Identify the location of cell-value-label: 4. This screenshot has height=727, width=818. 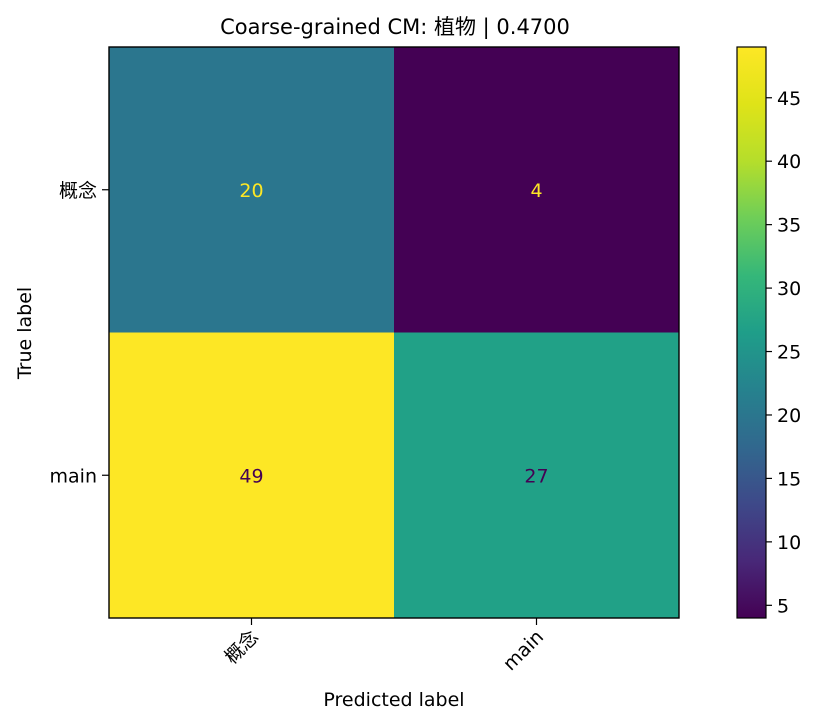
(536, 191).